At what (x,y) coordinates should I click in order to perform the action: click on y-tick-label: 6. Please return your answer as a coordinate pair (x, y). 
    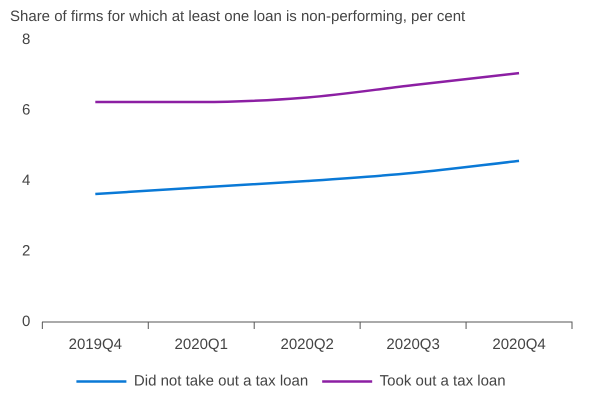
    Looking at the image, I should click on (26, 110).